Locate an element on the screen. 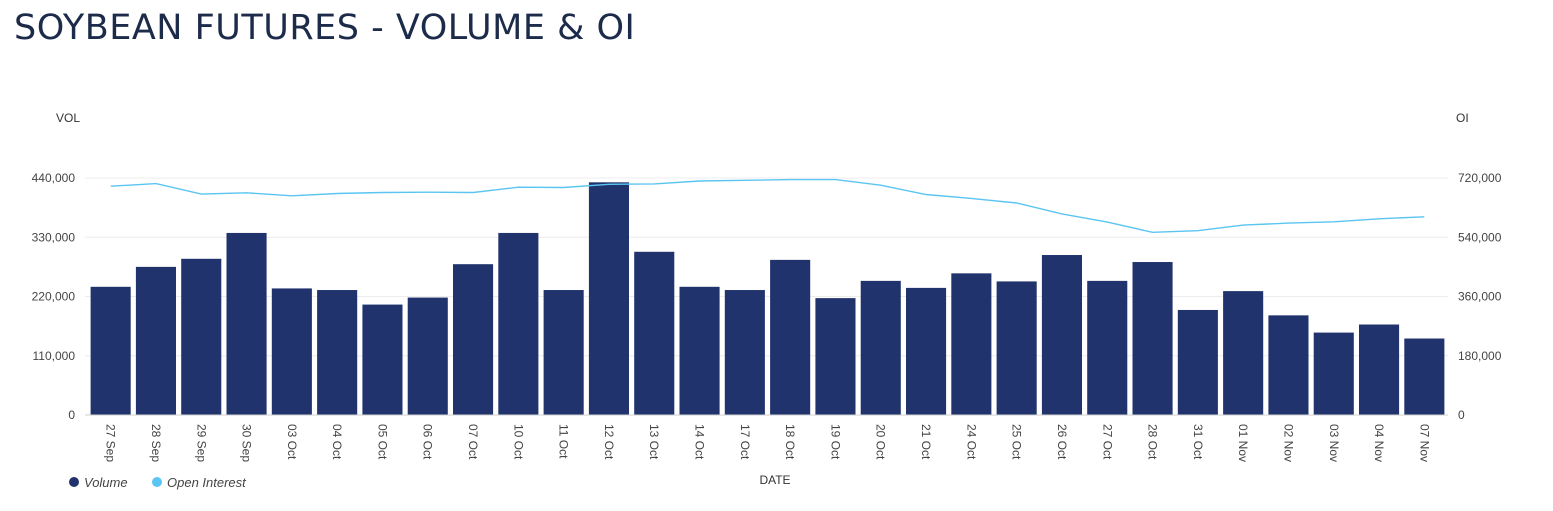 This screenshot has height=511, width=1553. open-interest-line-group is located at coordinates (767, 206).